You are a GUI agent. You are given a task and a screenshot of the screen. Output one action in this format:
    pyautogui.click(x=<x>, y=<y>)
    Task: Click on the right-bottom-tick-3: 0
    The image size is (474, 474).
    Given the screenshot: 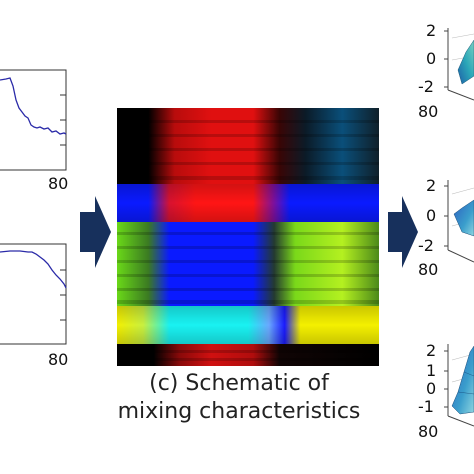 What is the action you would take?
    pyautogui.click(x=431, y=388)
    